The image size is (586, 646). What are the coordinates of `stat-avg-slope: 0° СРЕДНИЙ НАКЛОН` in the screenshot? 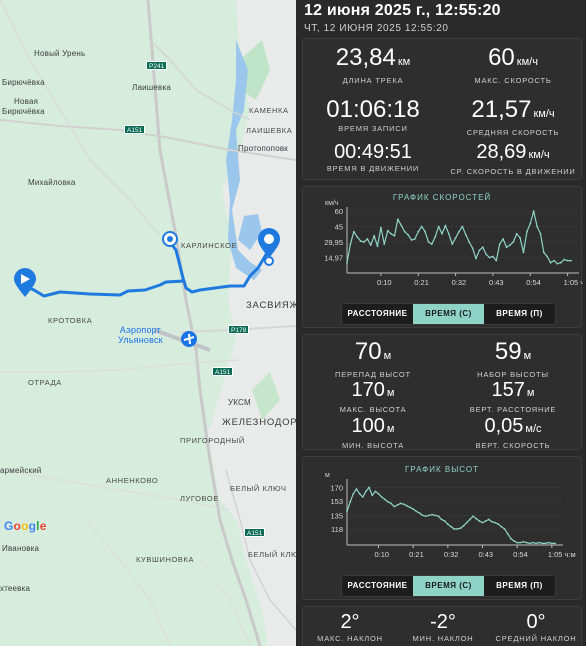 It's located at (536, 627).